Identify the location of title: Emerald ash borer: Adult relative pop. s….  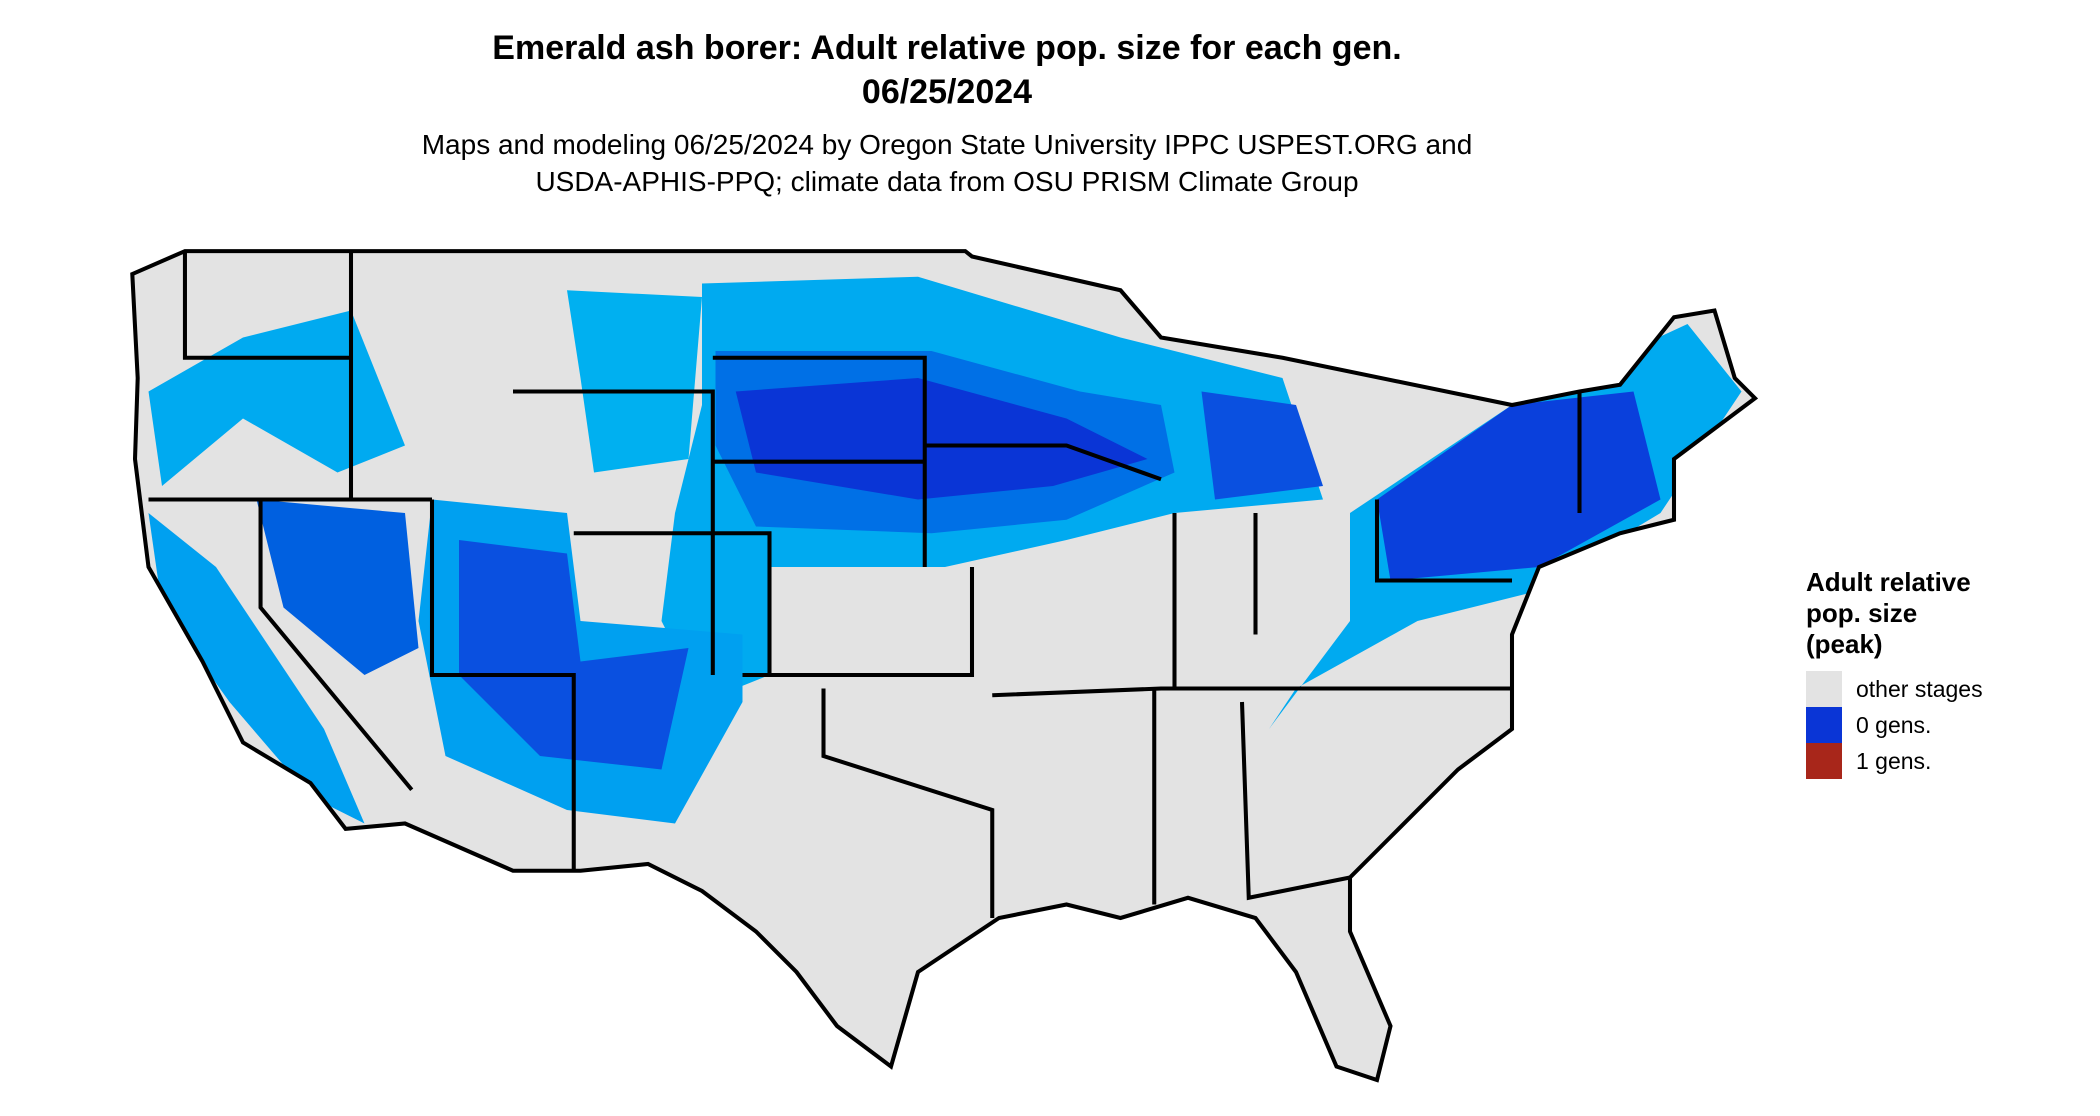
(946, 48).